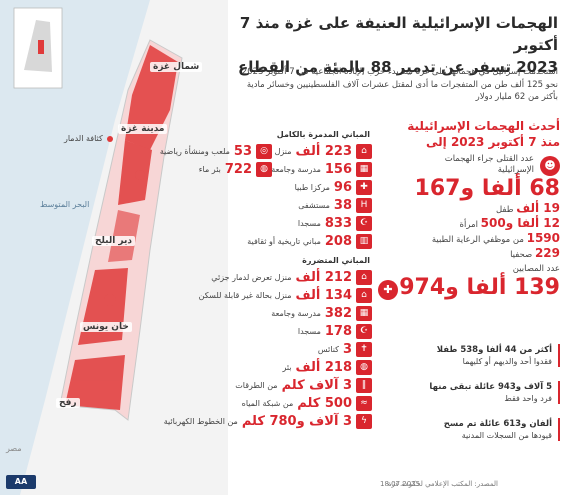 The width and height of the screenshot is (568, 495). Describe the element at coordinates (528, 398) in the screenshot. I see `note-text: فرد واحد فقط` at that location.